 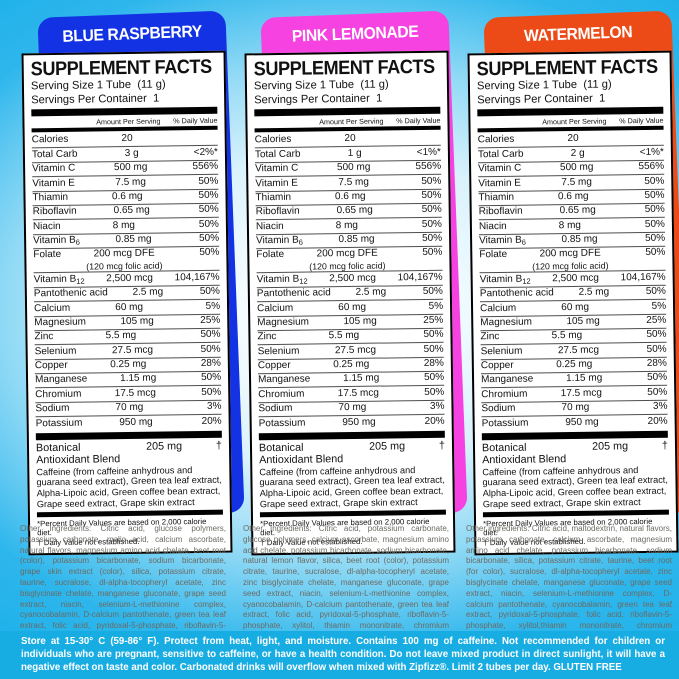 What do you see at coordinates (284, 379) in the screenshot?
I see `nutrient-name: Manganese` at bounding box center [284, 379].